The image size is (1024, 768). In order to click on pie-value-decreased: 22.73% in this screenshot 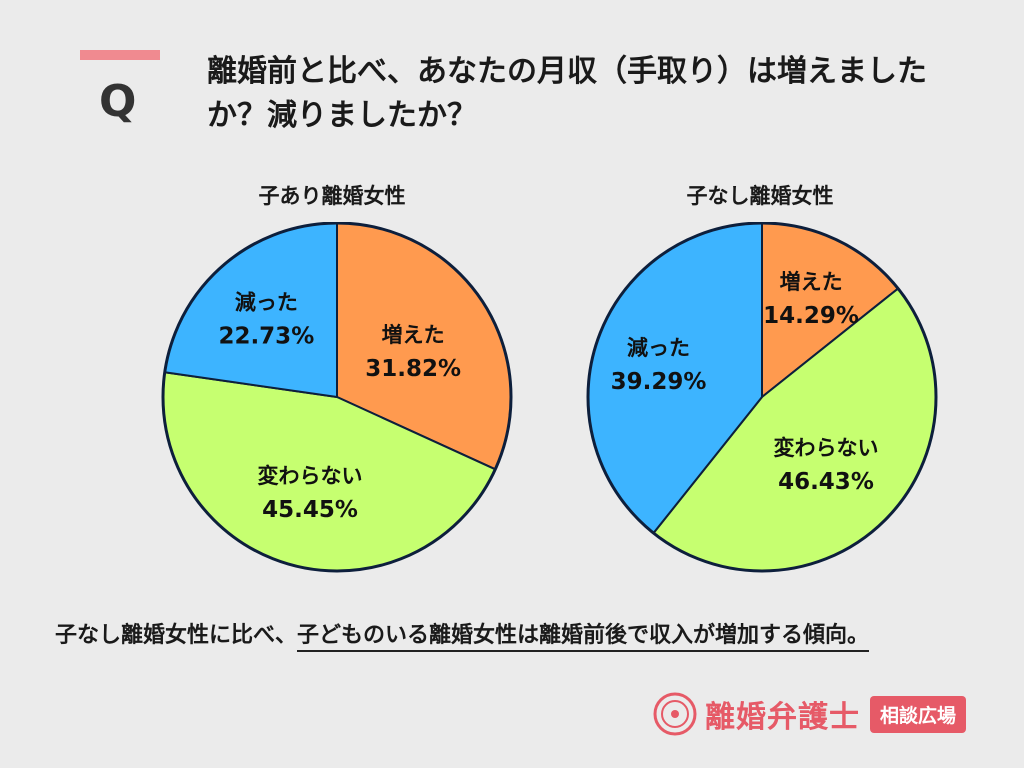, I will do `click(266, 336)`.